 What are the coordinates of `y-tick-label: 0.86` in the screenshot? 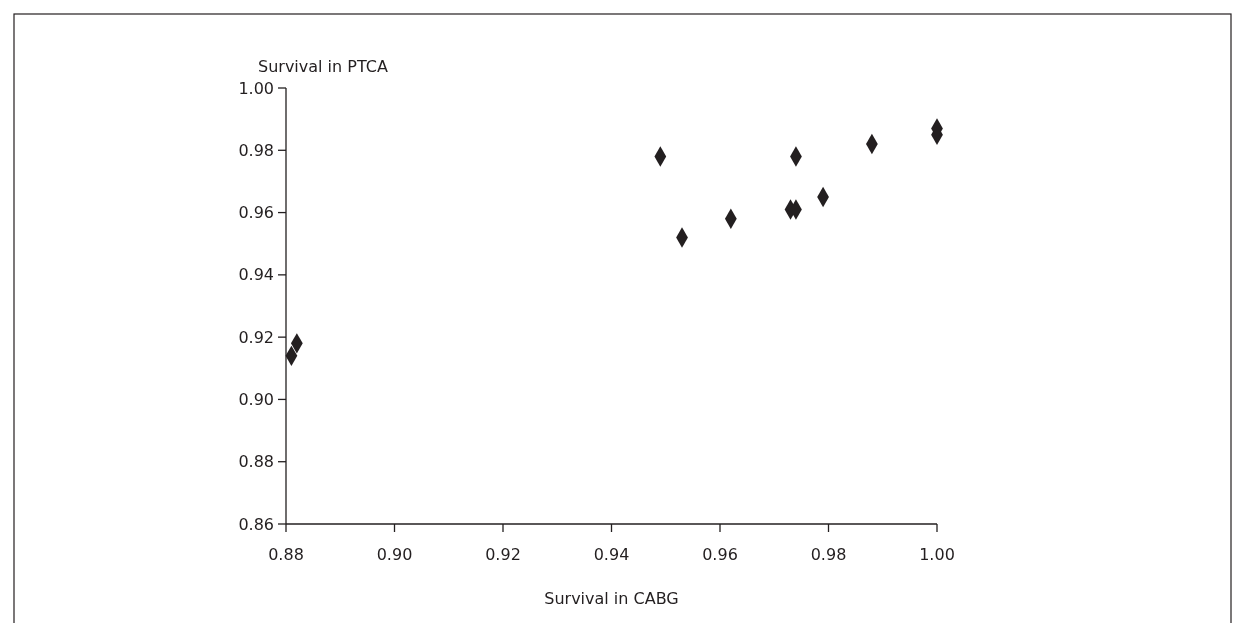 It's located at (256, 524).